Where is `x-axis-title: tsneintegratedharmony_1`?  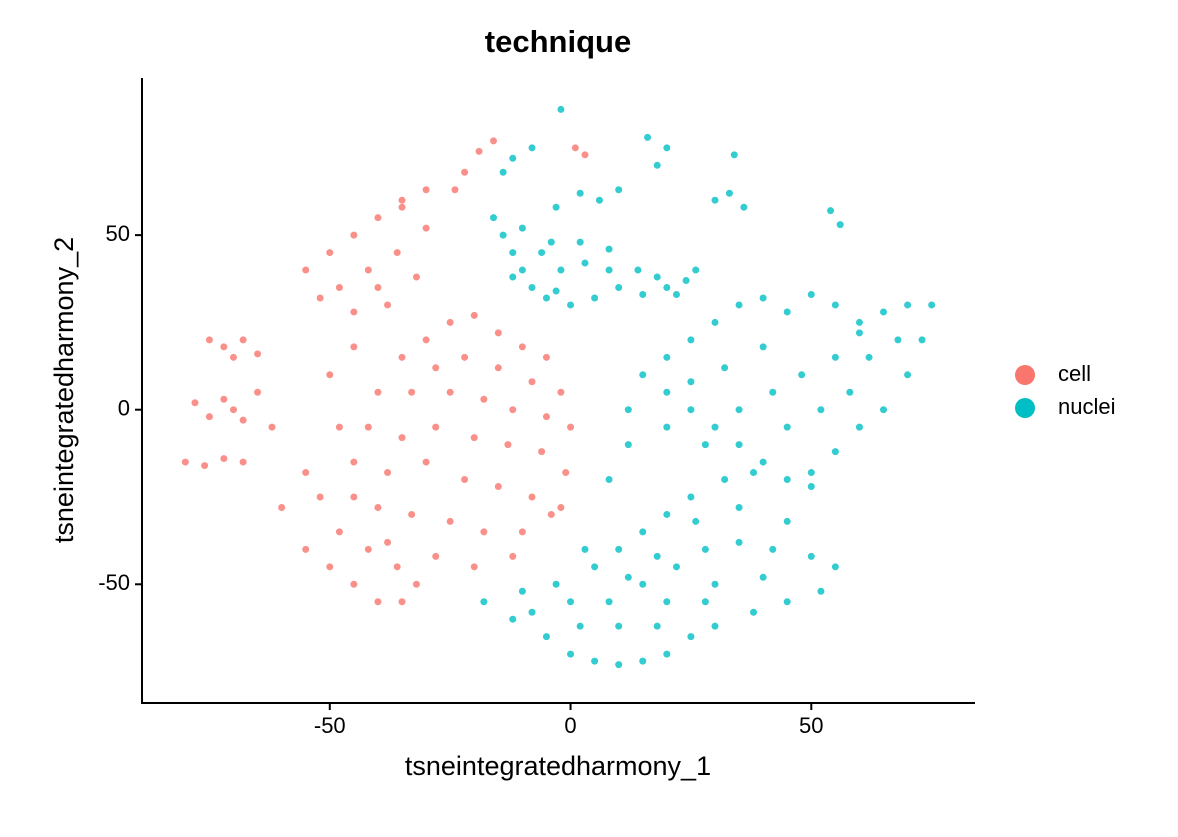 x-axis-title: tsneintegratedharmony_1 is located at coordinates (558, 766).